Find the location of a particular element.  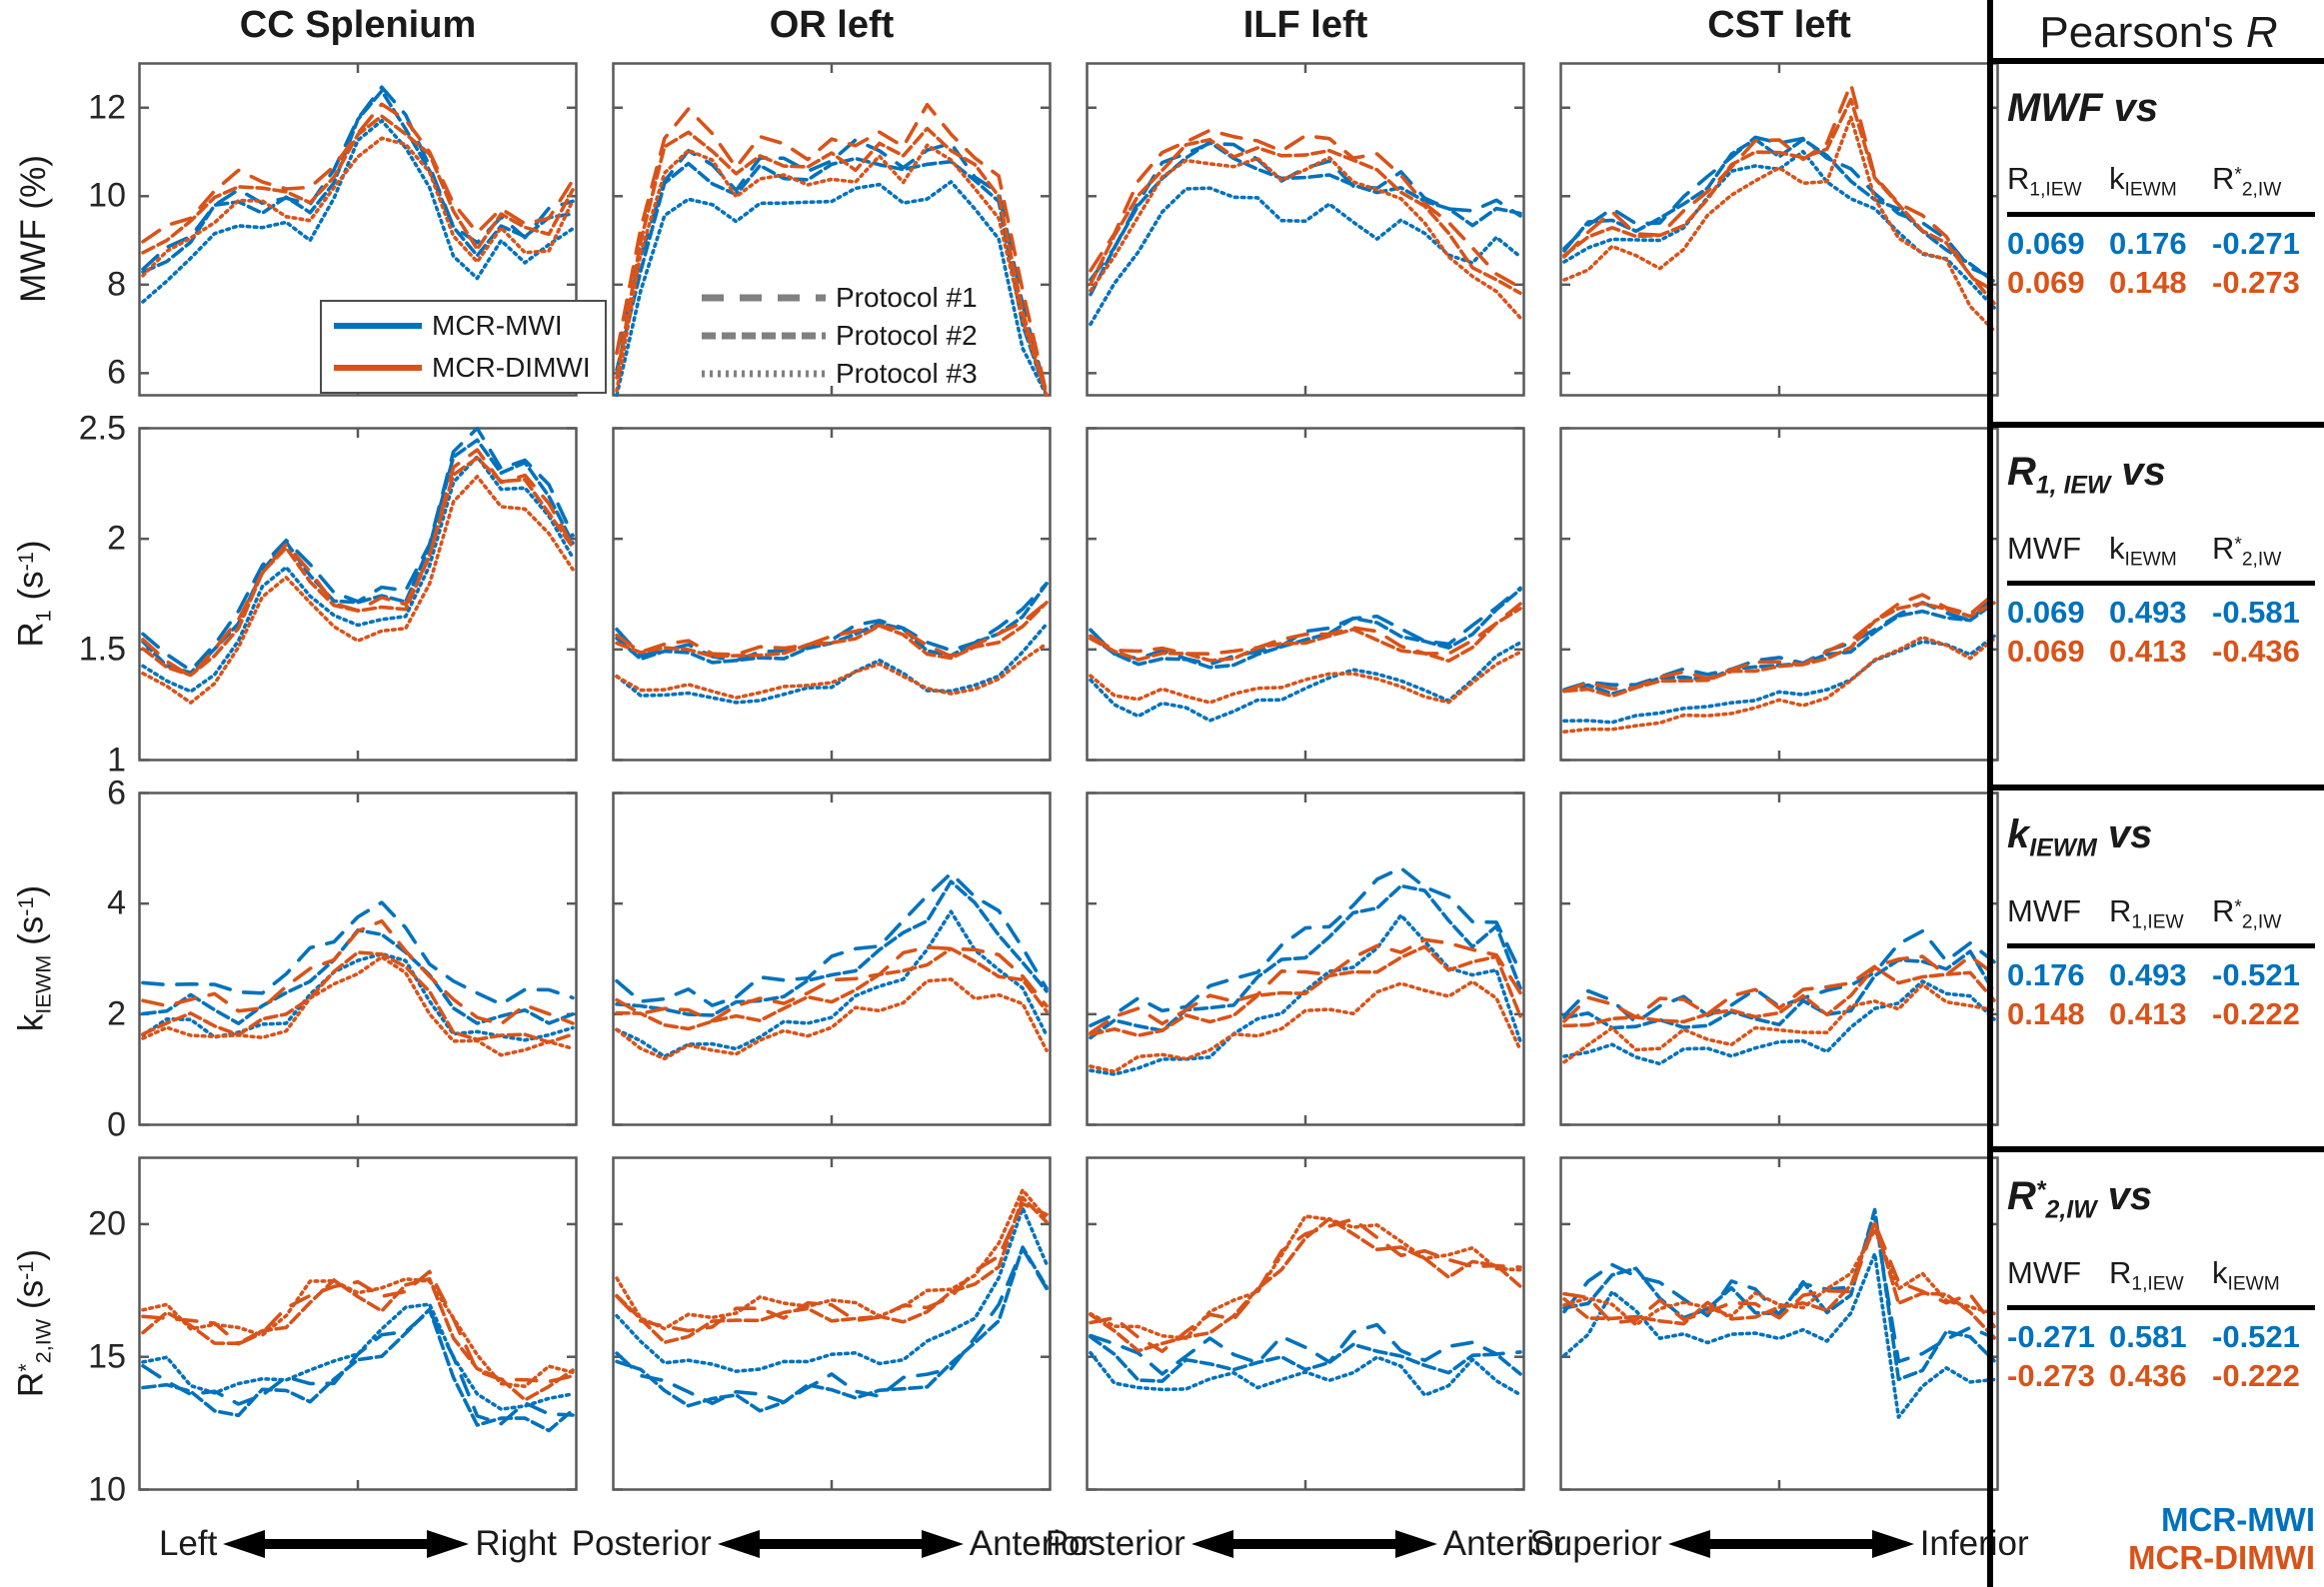

legend-item-protocol-3: Protocol #3 is located at coordinates (839, 374).